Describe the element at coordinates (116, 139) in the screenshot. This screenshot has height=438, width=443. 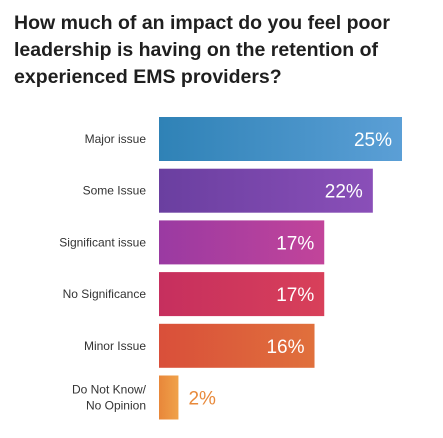
I see `category-label: Major issue` at that location.